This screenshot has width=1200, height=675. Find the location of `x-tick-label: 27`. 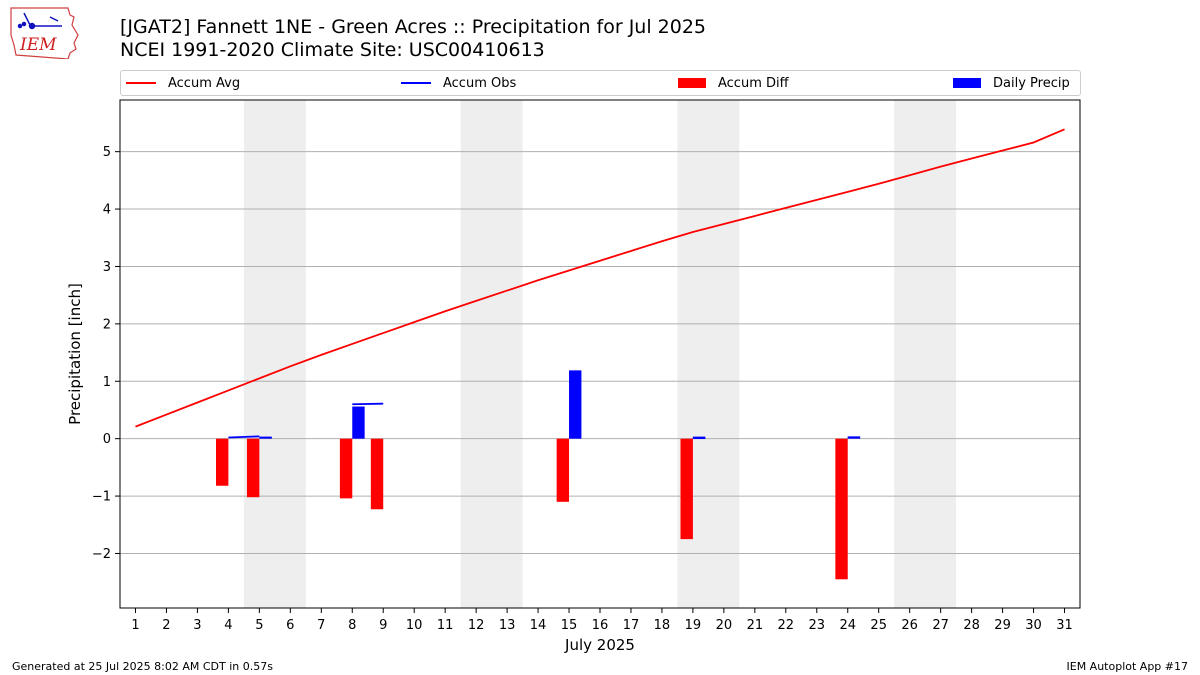

x-tick-label: 27 is located at coordinates (940, 625).